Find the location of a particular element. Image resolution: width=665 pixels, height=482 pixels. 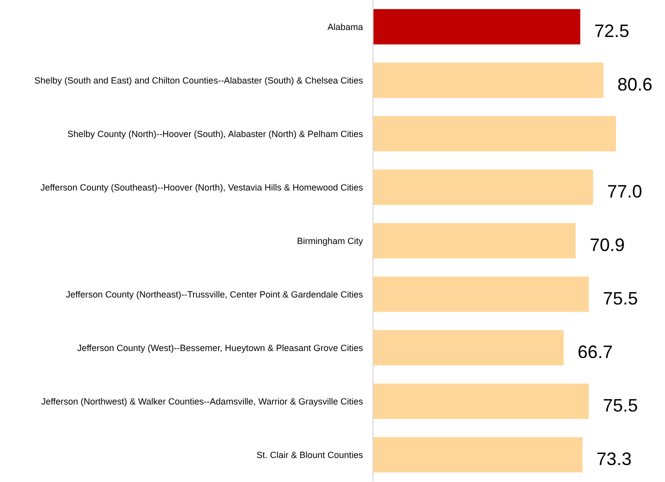

y-tick-label: Alabama is located at coordinates (345, 27).